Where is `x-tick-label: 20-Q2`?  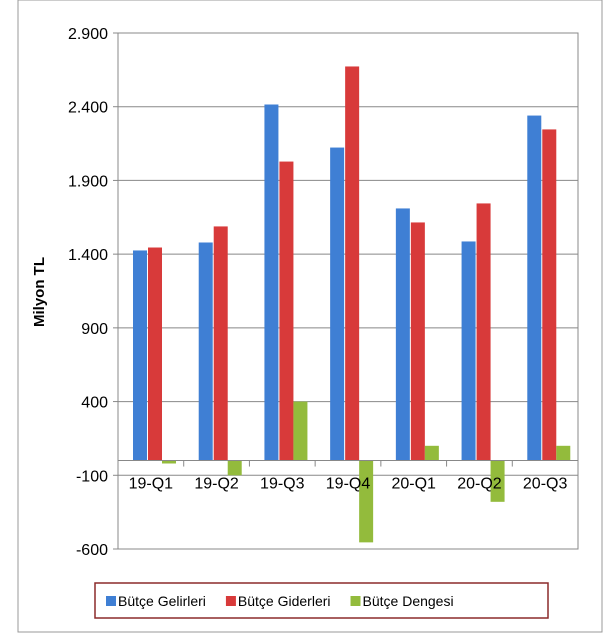 x-tick-label: 20-Q2 is located at coordinates (479, 484).